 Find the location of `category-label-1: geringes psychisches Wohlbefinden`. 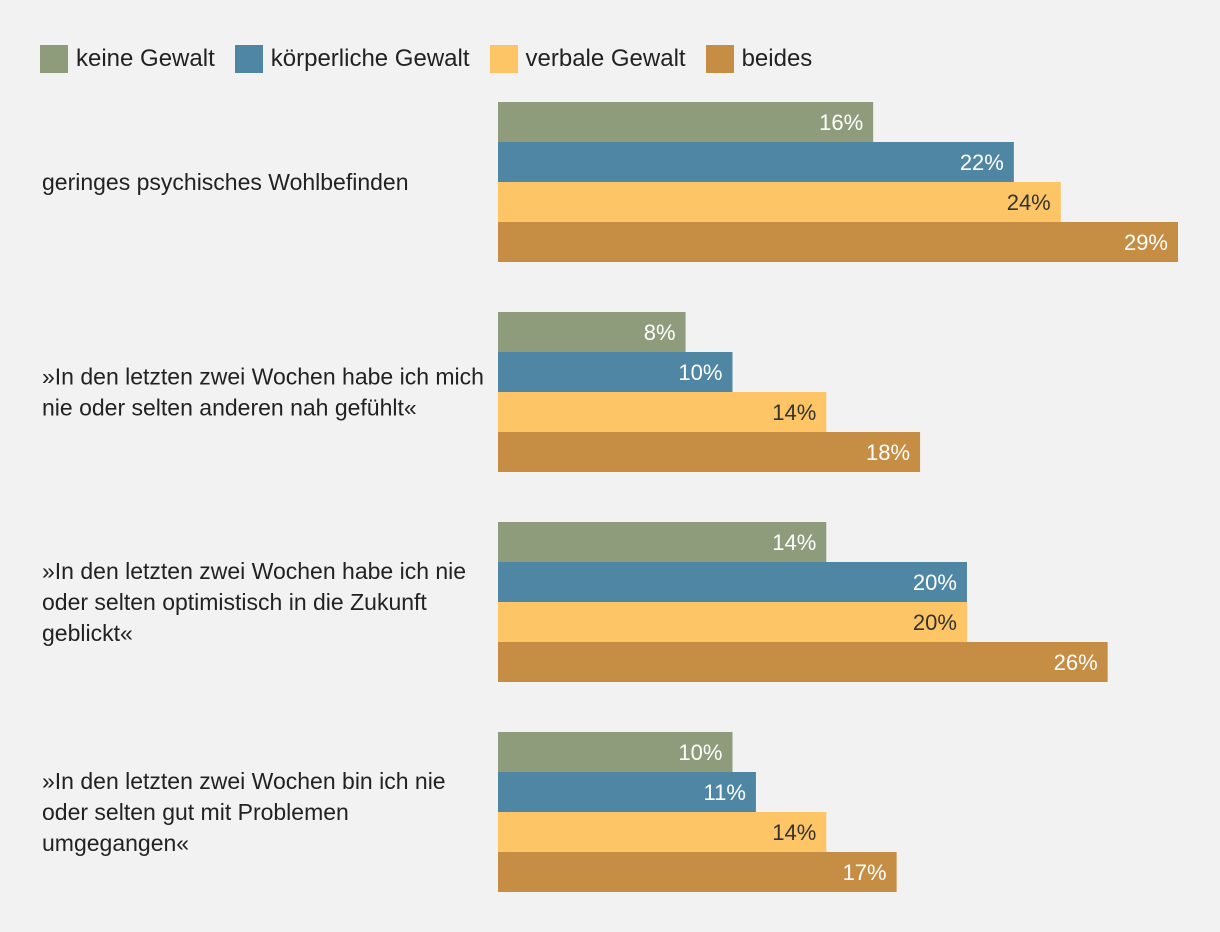

category-label-1: geringes psychisches Wohlbefinden is located at coordinates (225, 182).